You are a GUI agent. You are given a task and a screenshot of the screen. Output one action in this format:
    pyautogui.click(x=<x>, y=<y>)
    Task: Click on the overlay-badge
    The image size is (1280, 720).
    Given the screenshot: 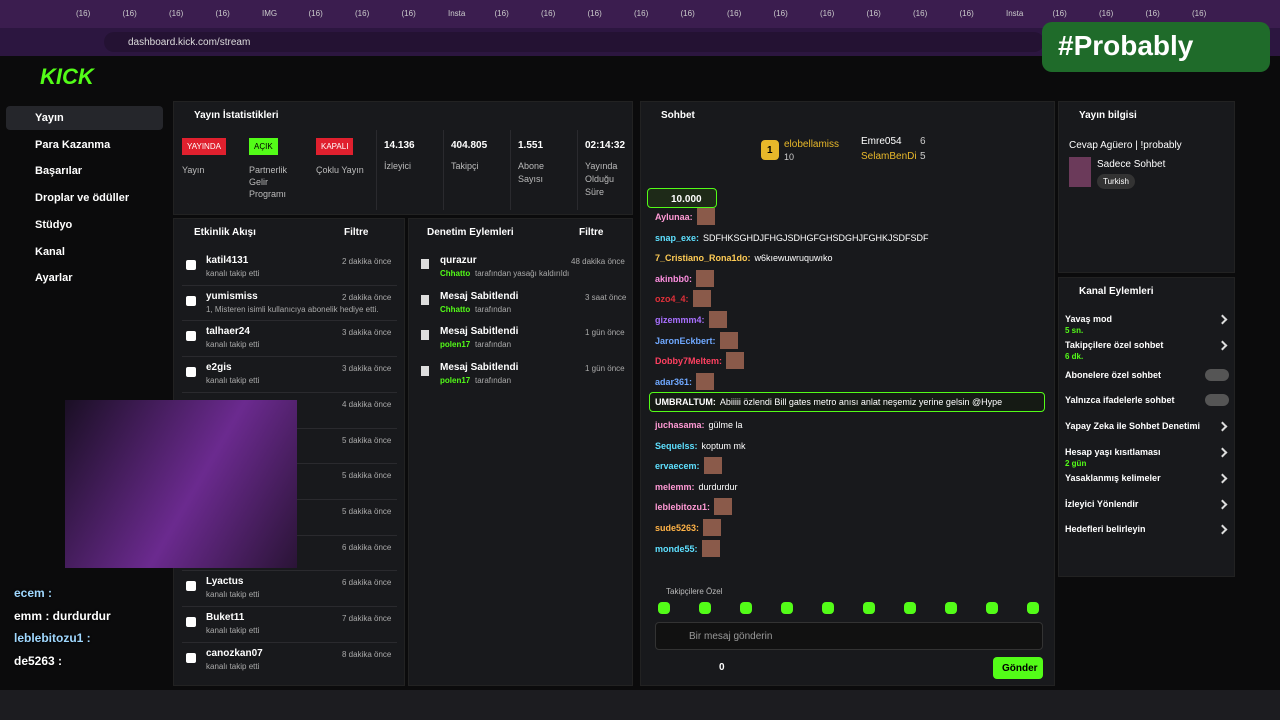 What is the action you would take?
    pyautogui.click(x=1156, y=47)
    